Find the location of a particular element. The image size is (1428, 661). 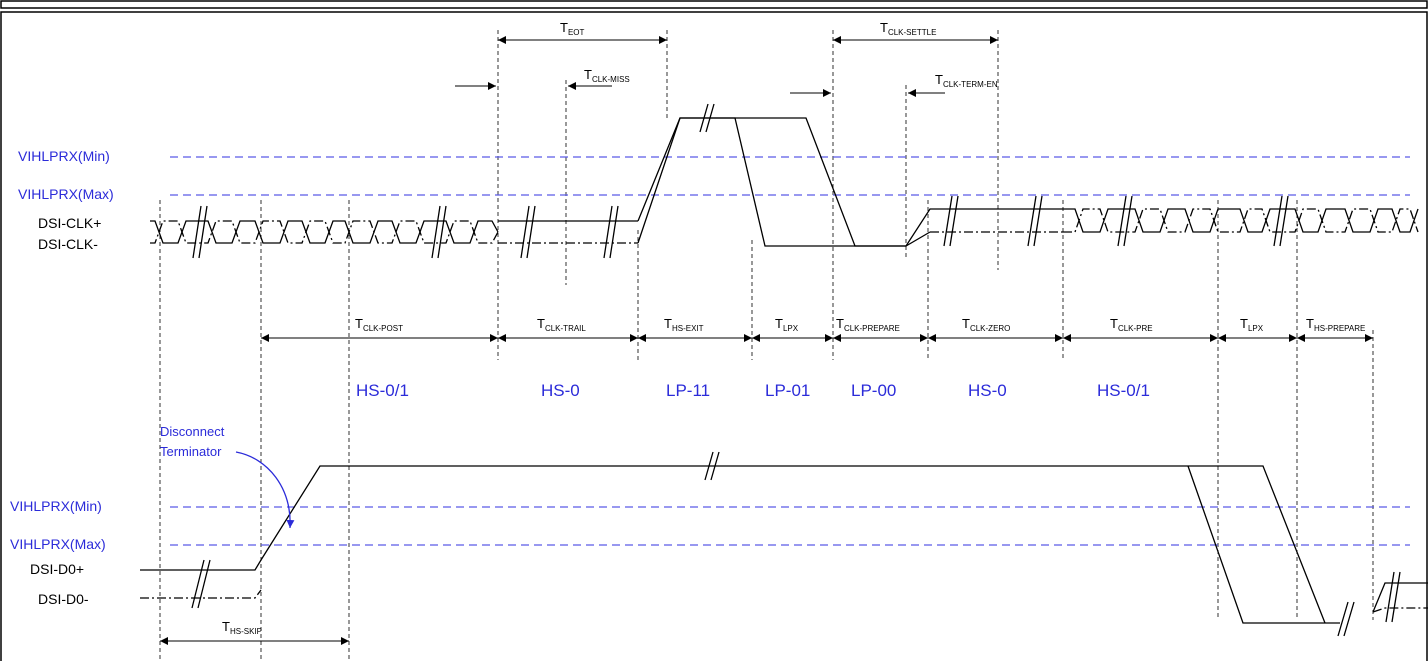

clk-minus-label: DSI-CLK- is located at coordinates (68, 244).